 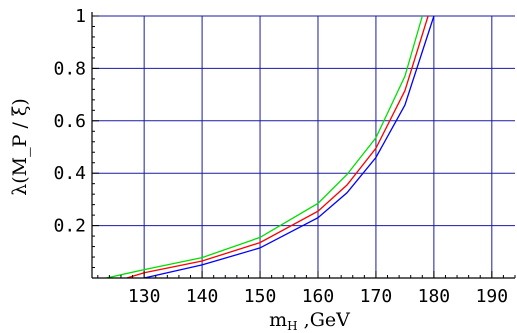 I want to click on x-tick-label: 170, so click(x=376, y=296).